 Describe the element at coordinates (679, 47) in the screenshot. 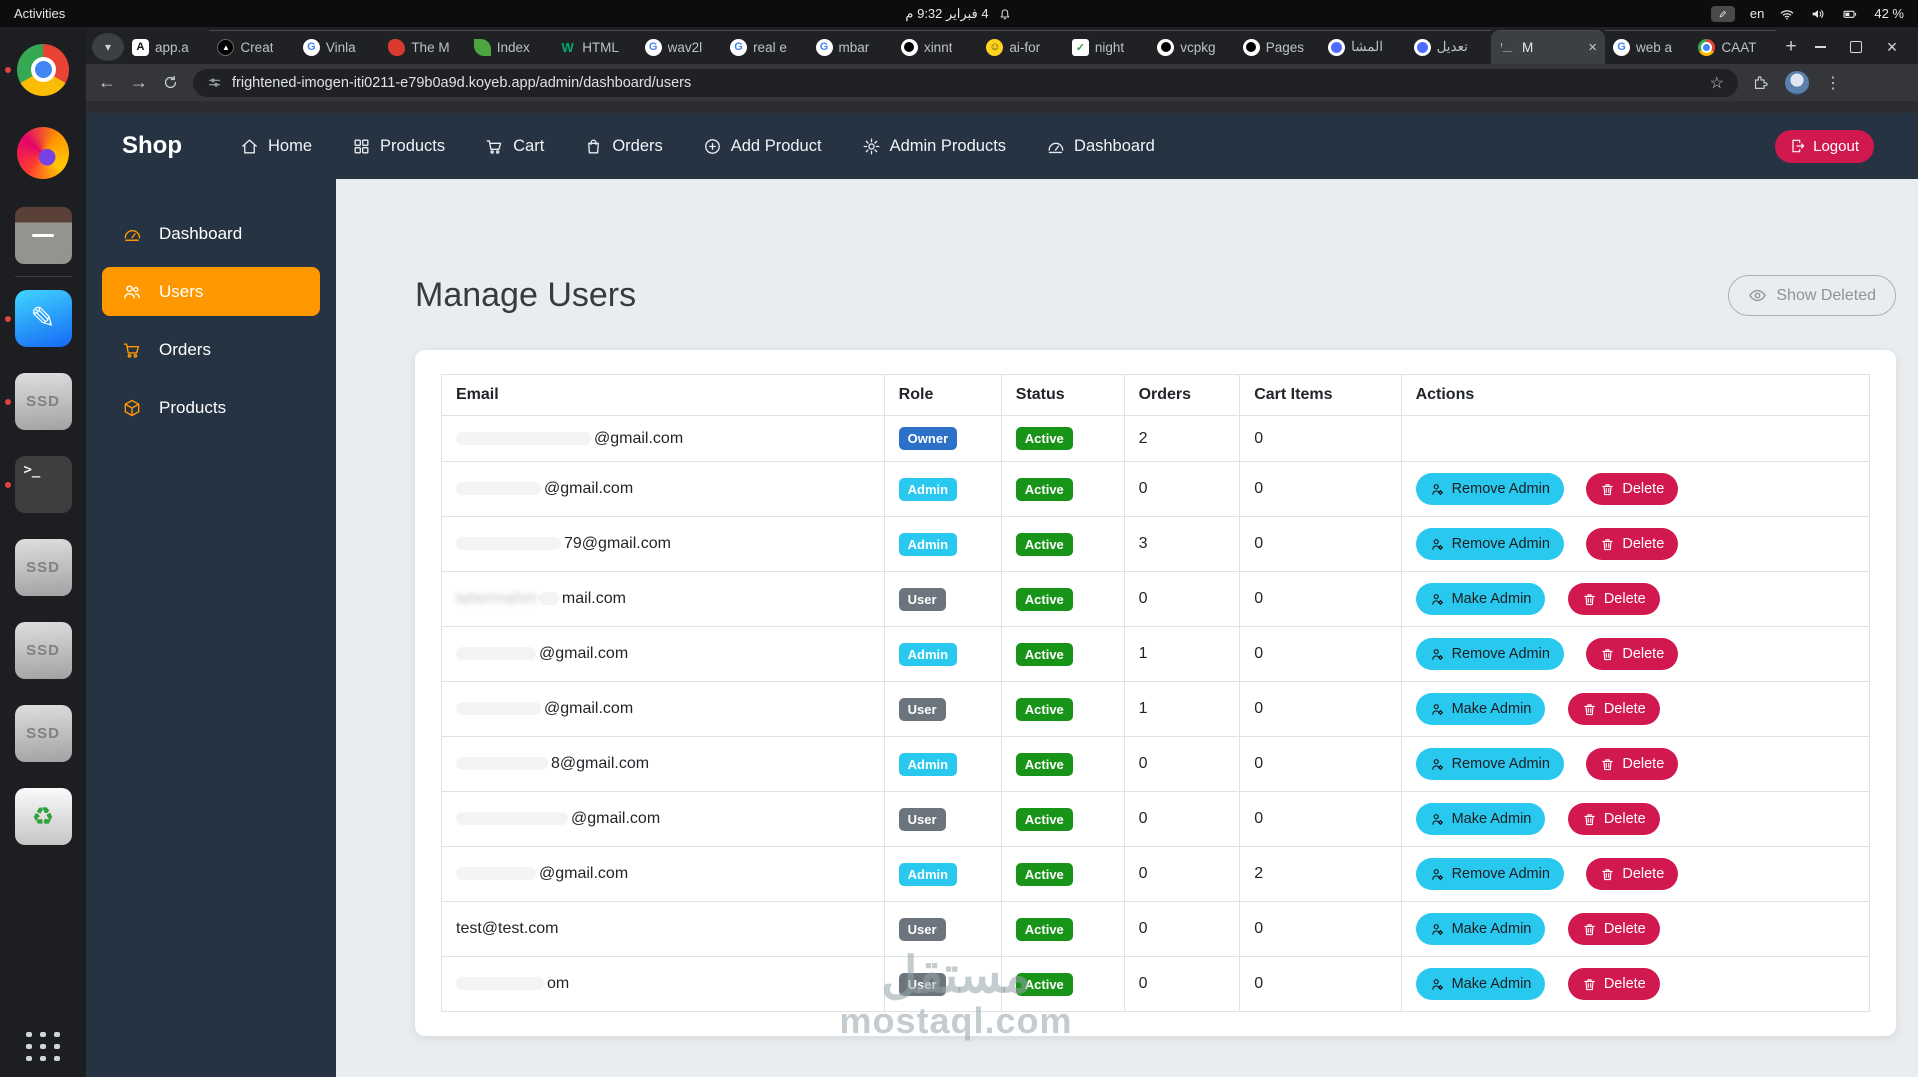

I see `browser-tab: wav2l` at that location.